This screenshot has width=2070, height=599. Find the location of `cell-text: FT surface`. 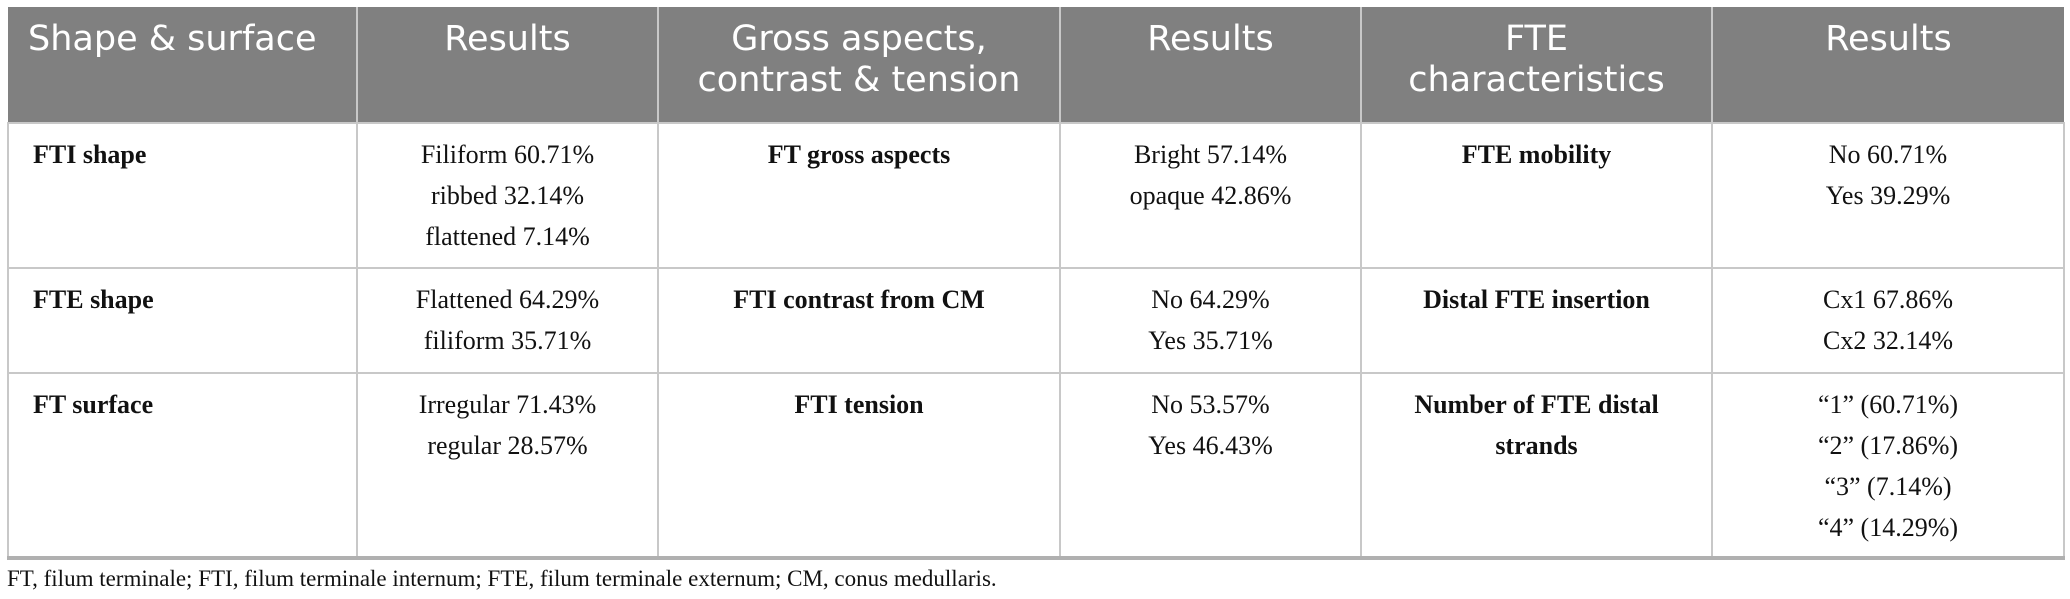

cell-text: FT surface is located at coordinates (93, 404).